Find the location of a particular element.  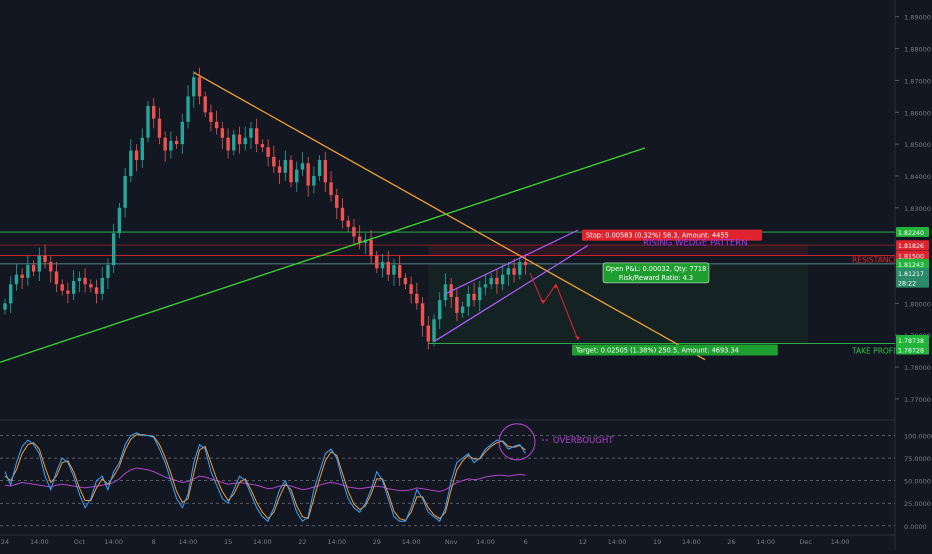

price-badge is located at coordinates (912, 282).